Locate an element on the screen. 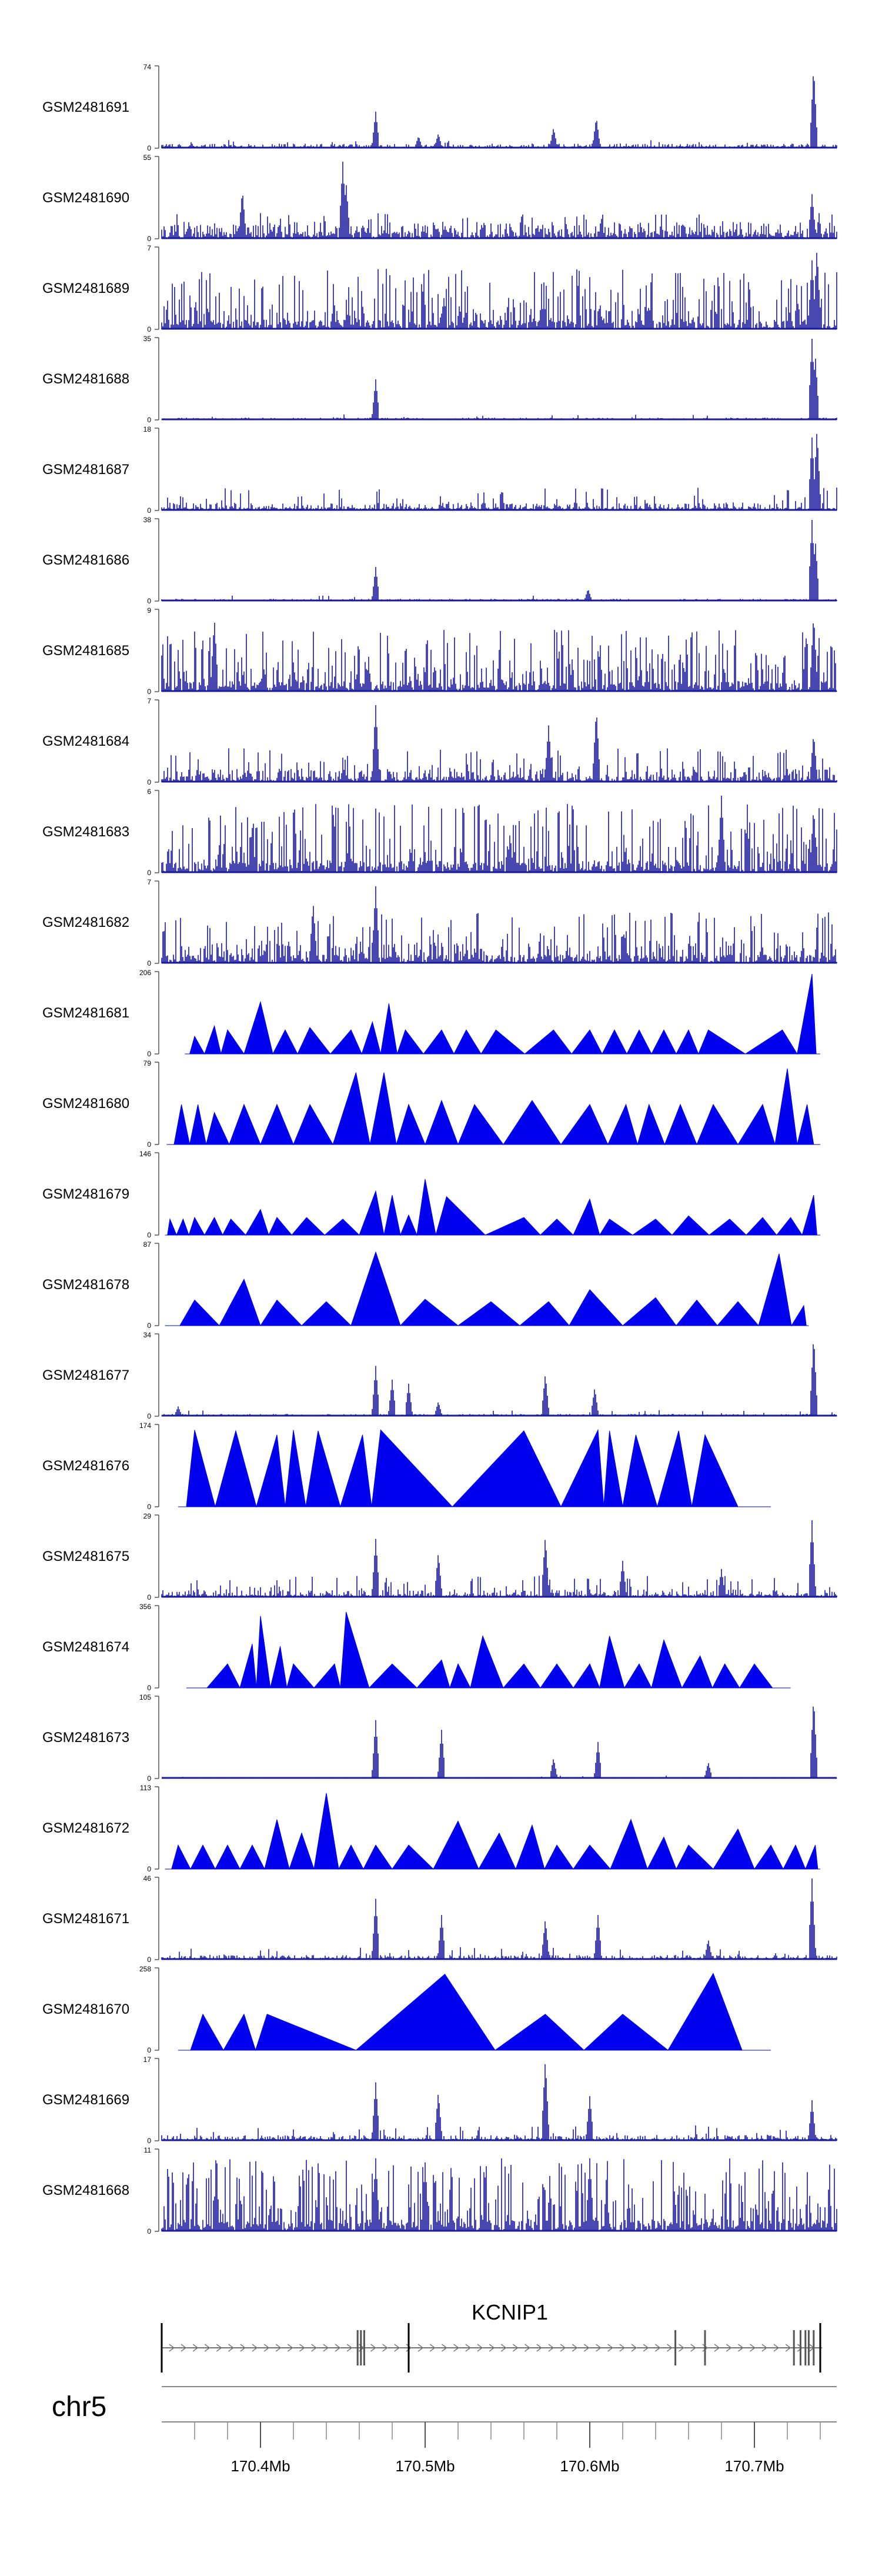 This screenshot has width=882, height=2576. track-label: GSM2481691 is located at coordinates (85, 107).